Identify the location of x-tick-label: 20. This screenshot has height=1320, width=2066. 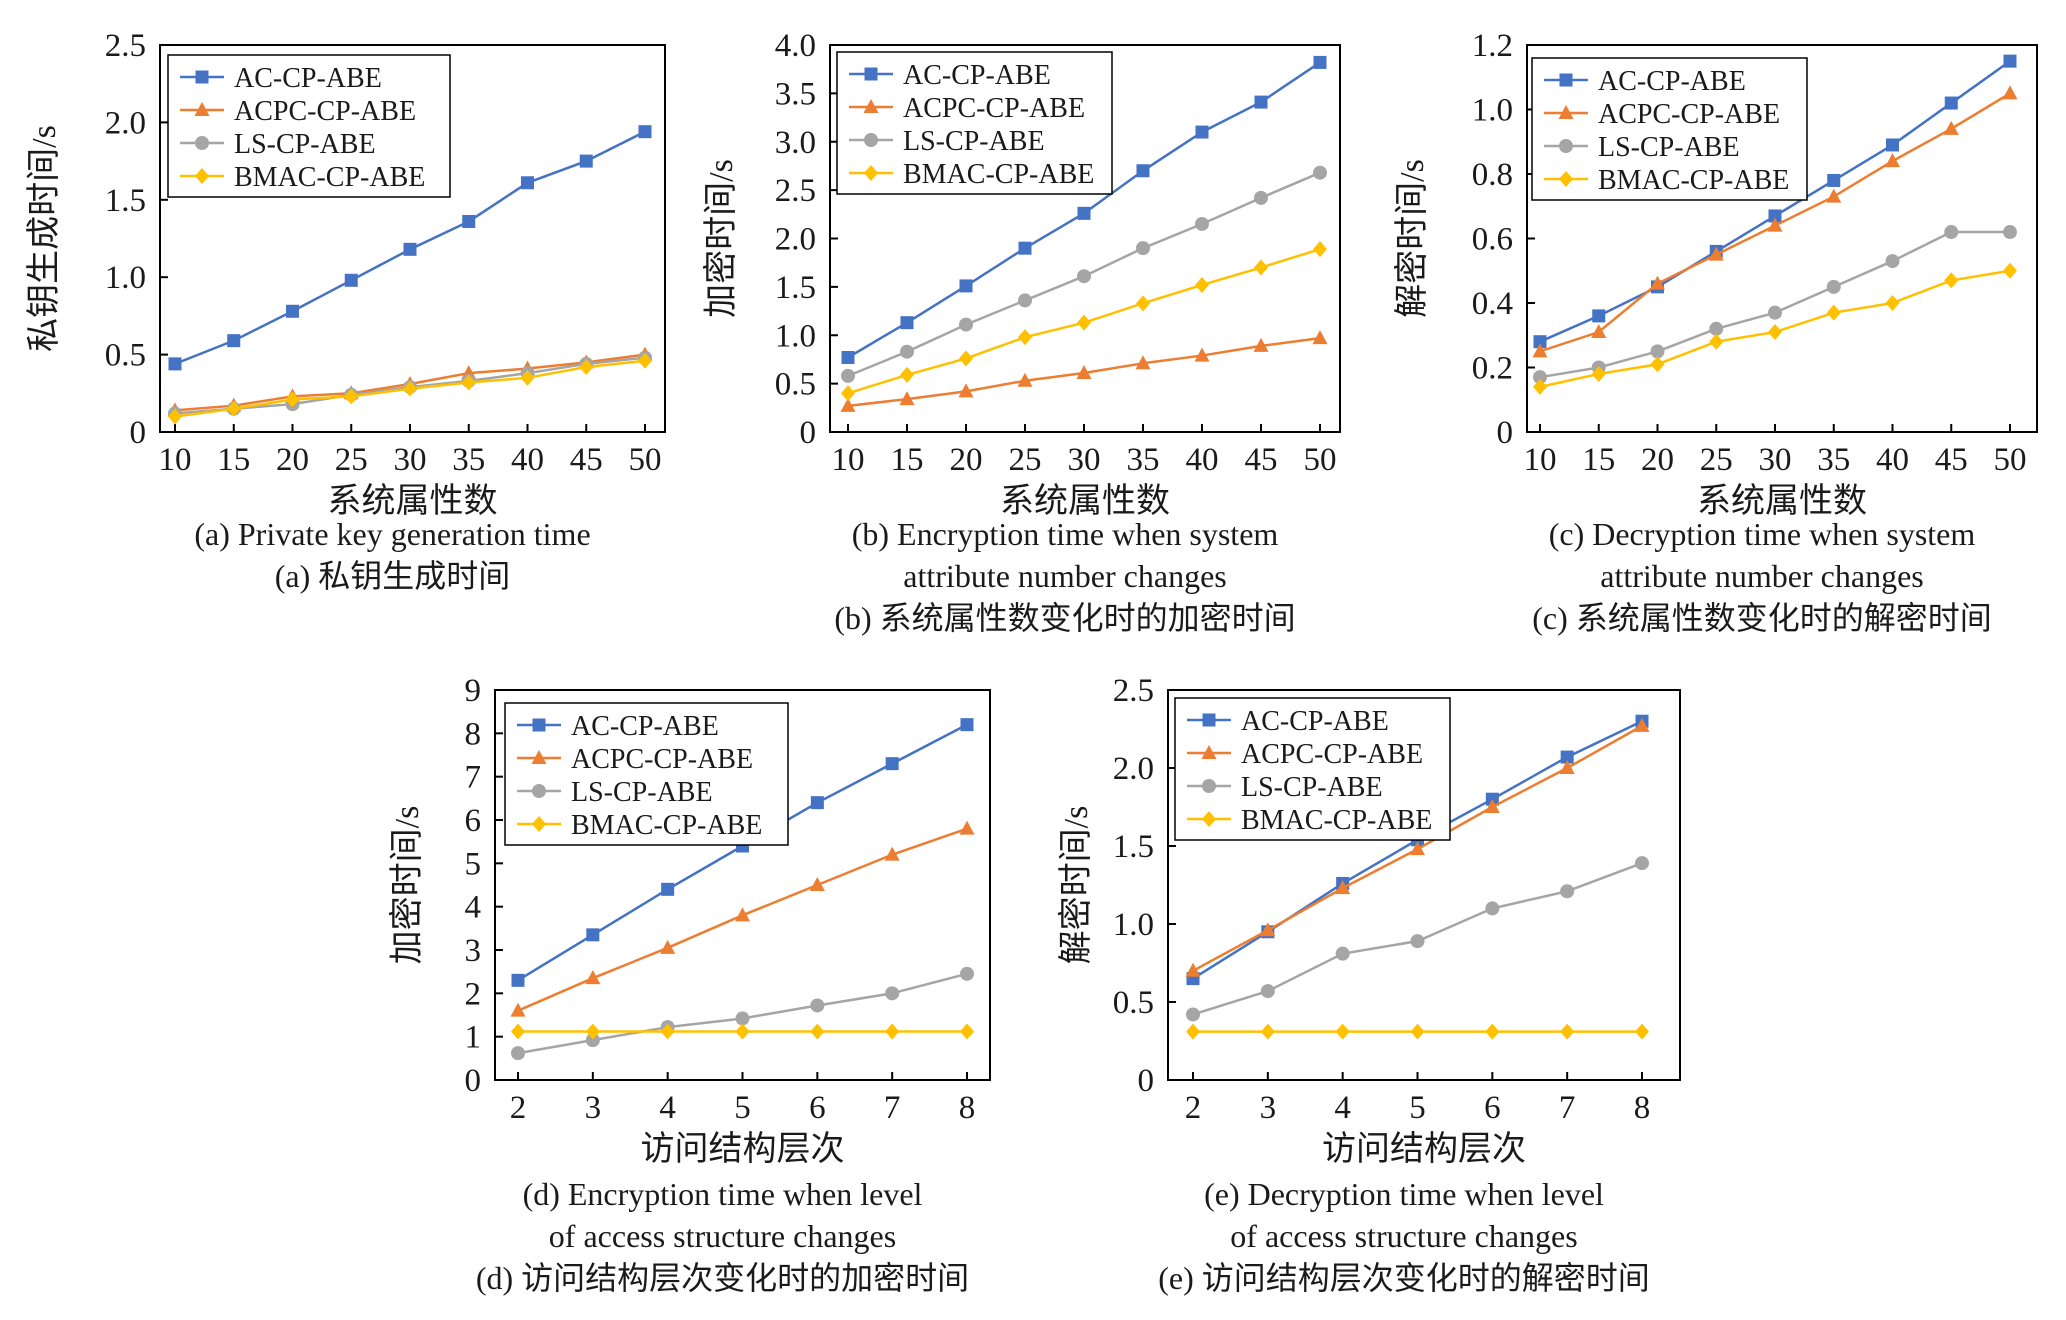
(292, 460).